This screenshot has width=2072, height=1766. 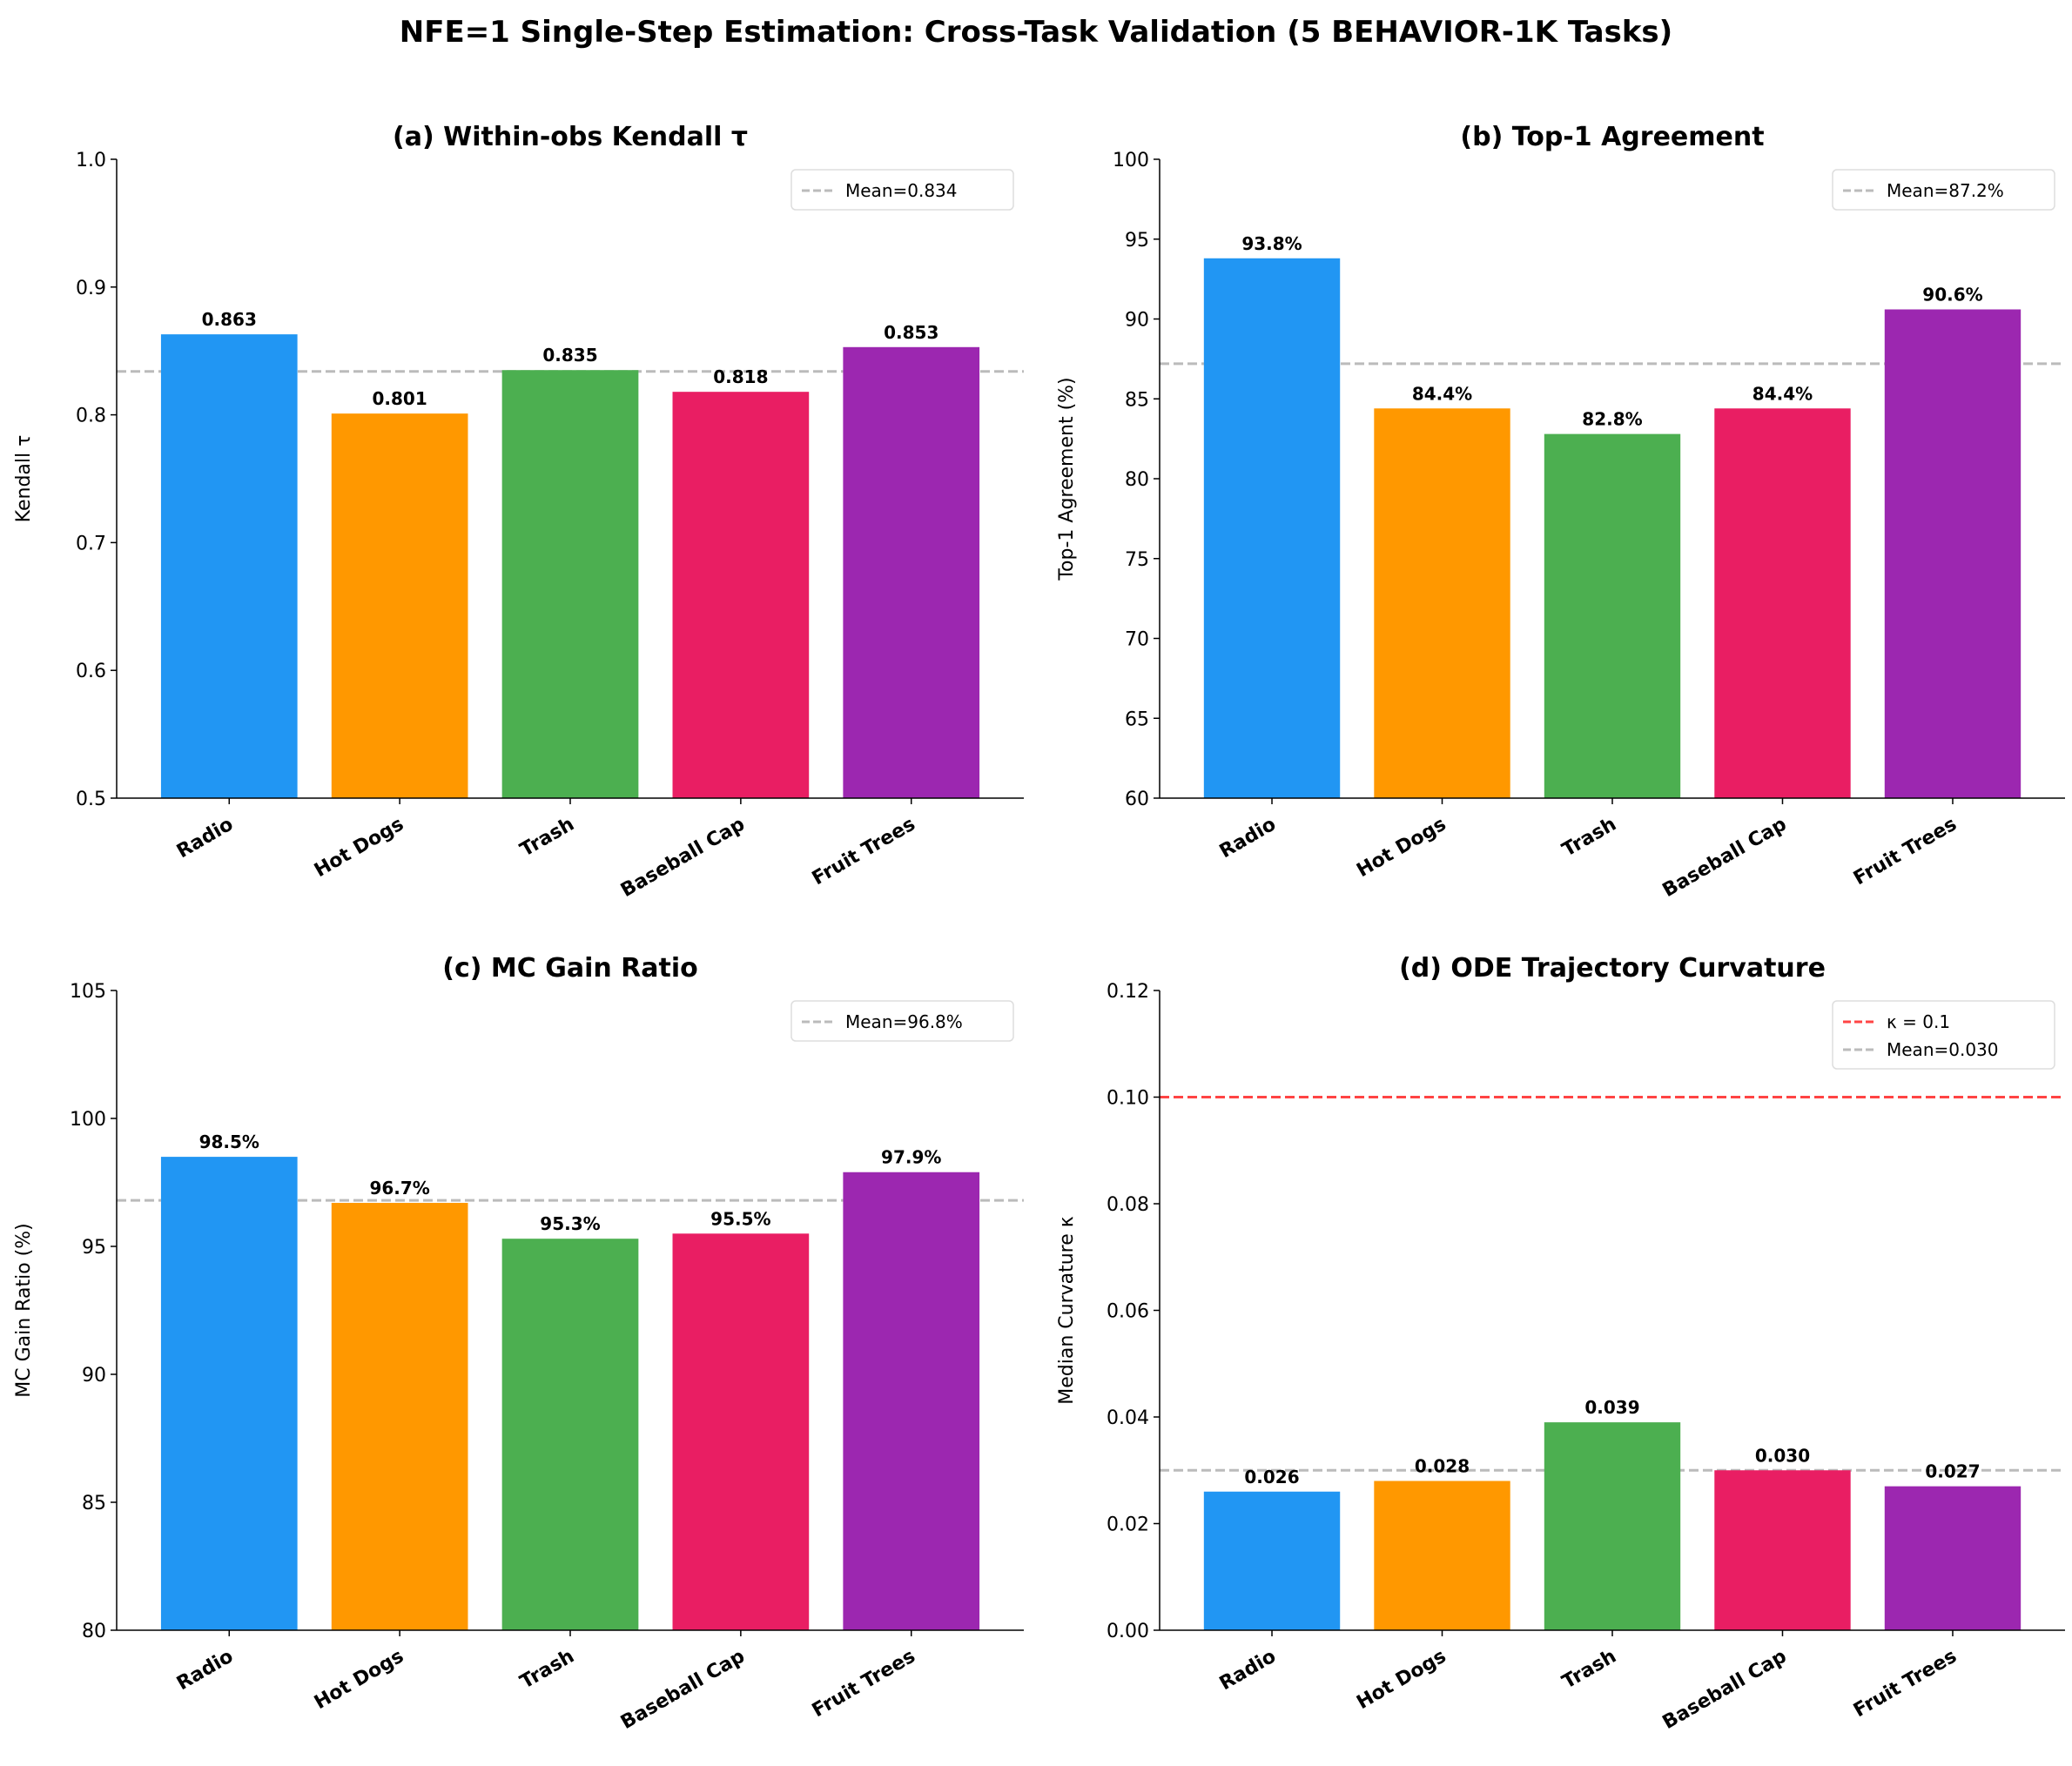 What do you see at coordinates (1067, 1310) in the screenshot?
I see `y-axis-label: Median Curvature κ` at bounding box center [1067, 1310].